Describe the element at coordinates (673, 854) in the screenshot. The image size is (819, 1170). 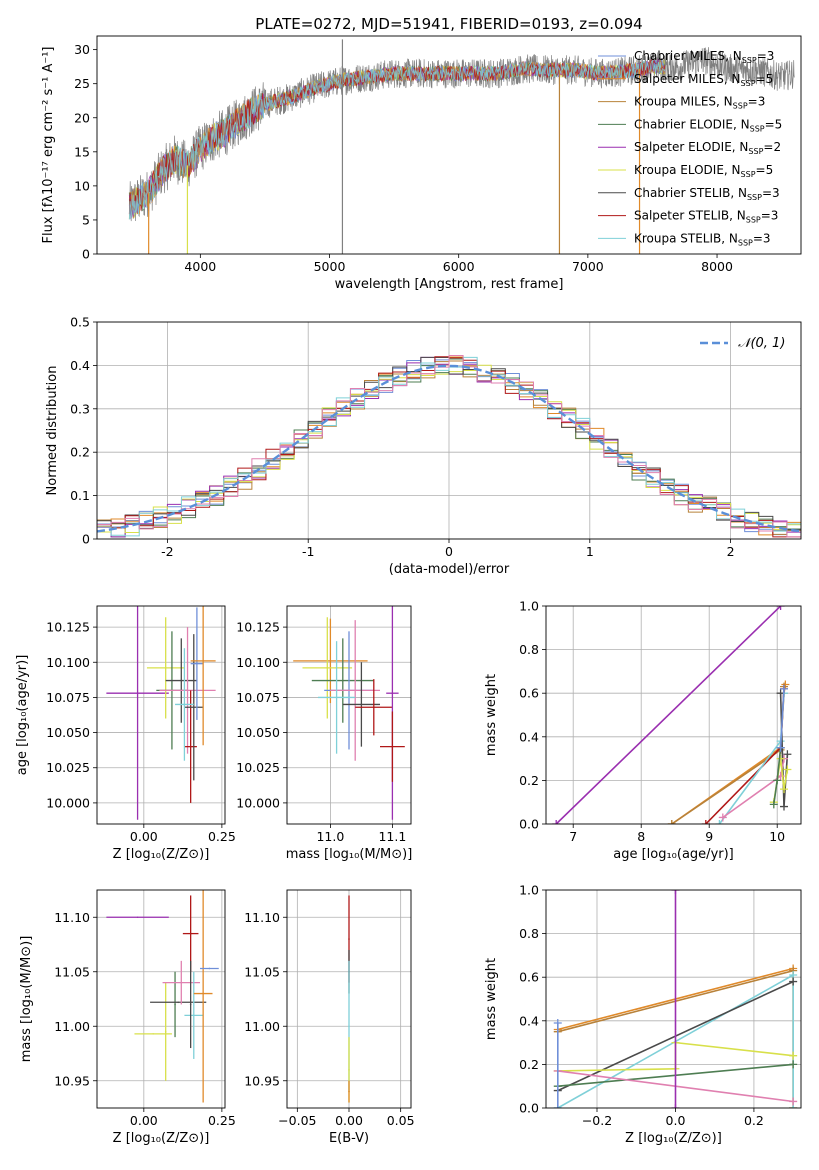
I see `x-axis-label: age [log₁₀(age/yr)]` at that location.